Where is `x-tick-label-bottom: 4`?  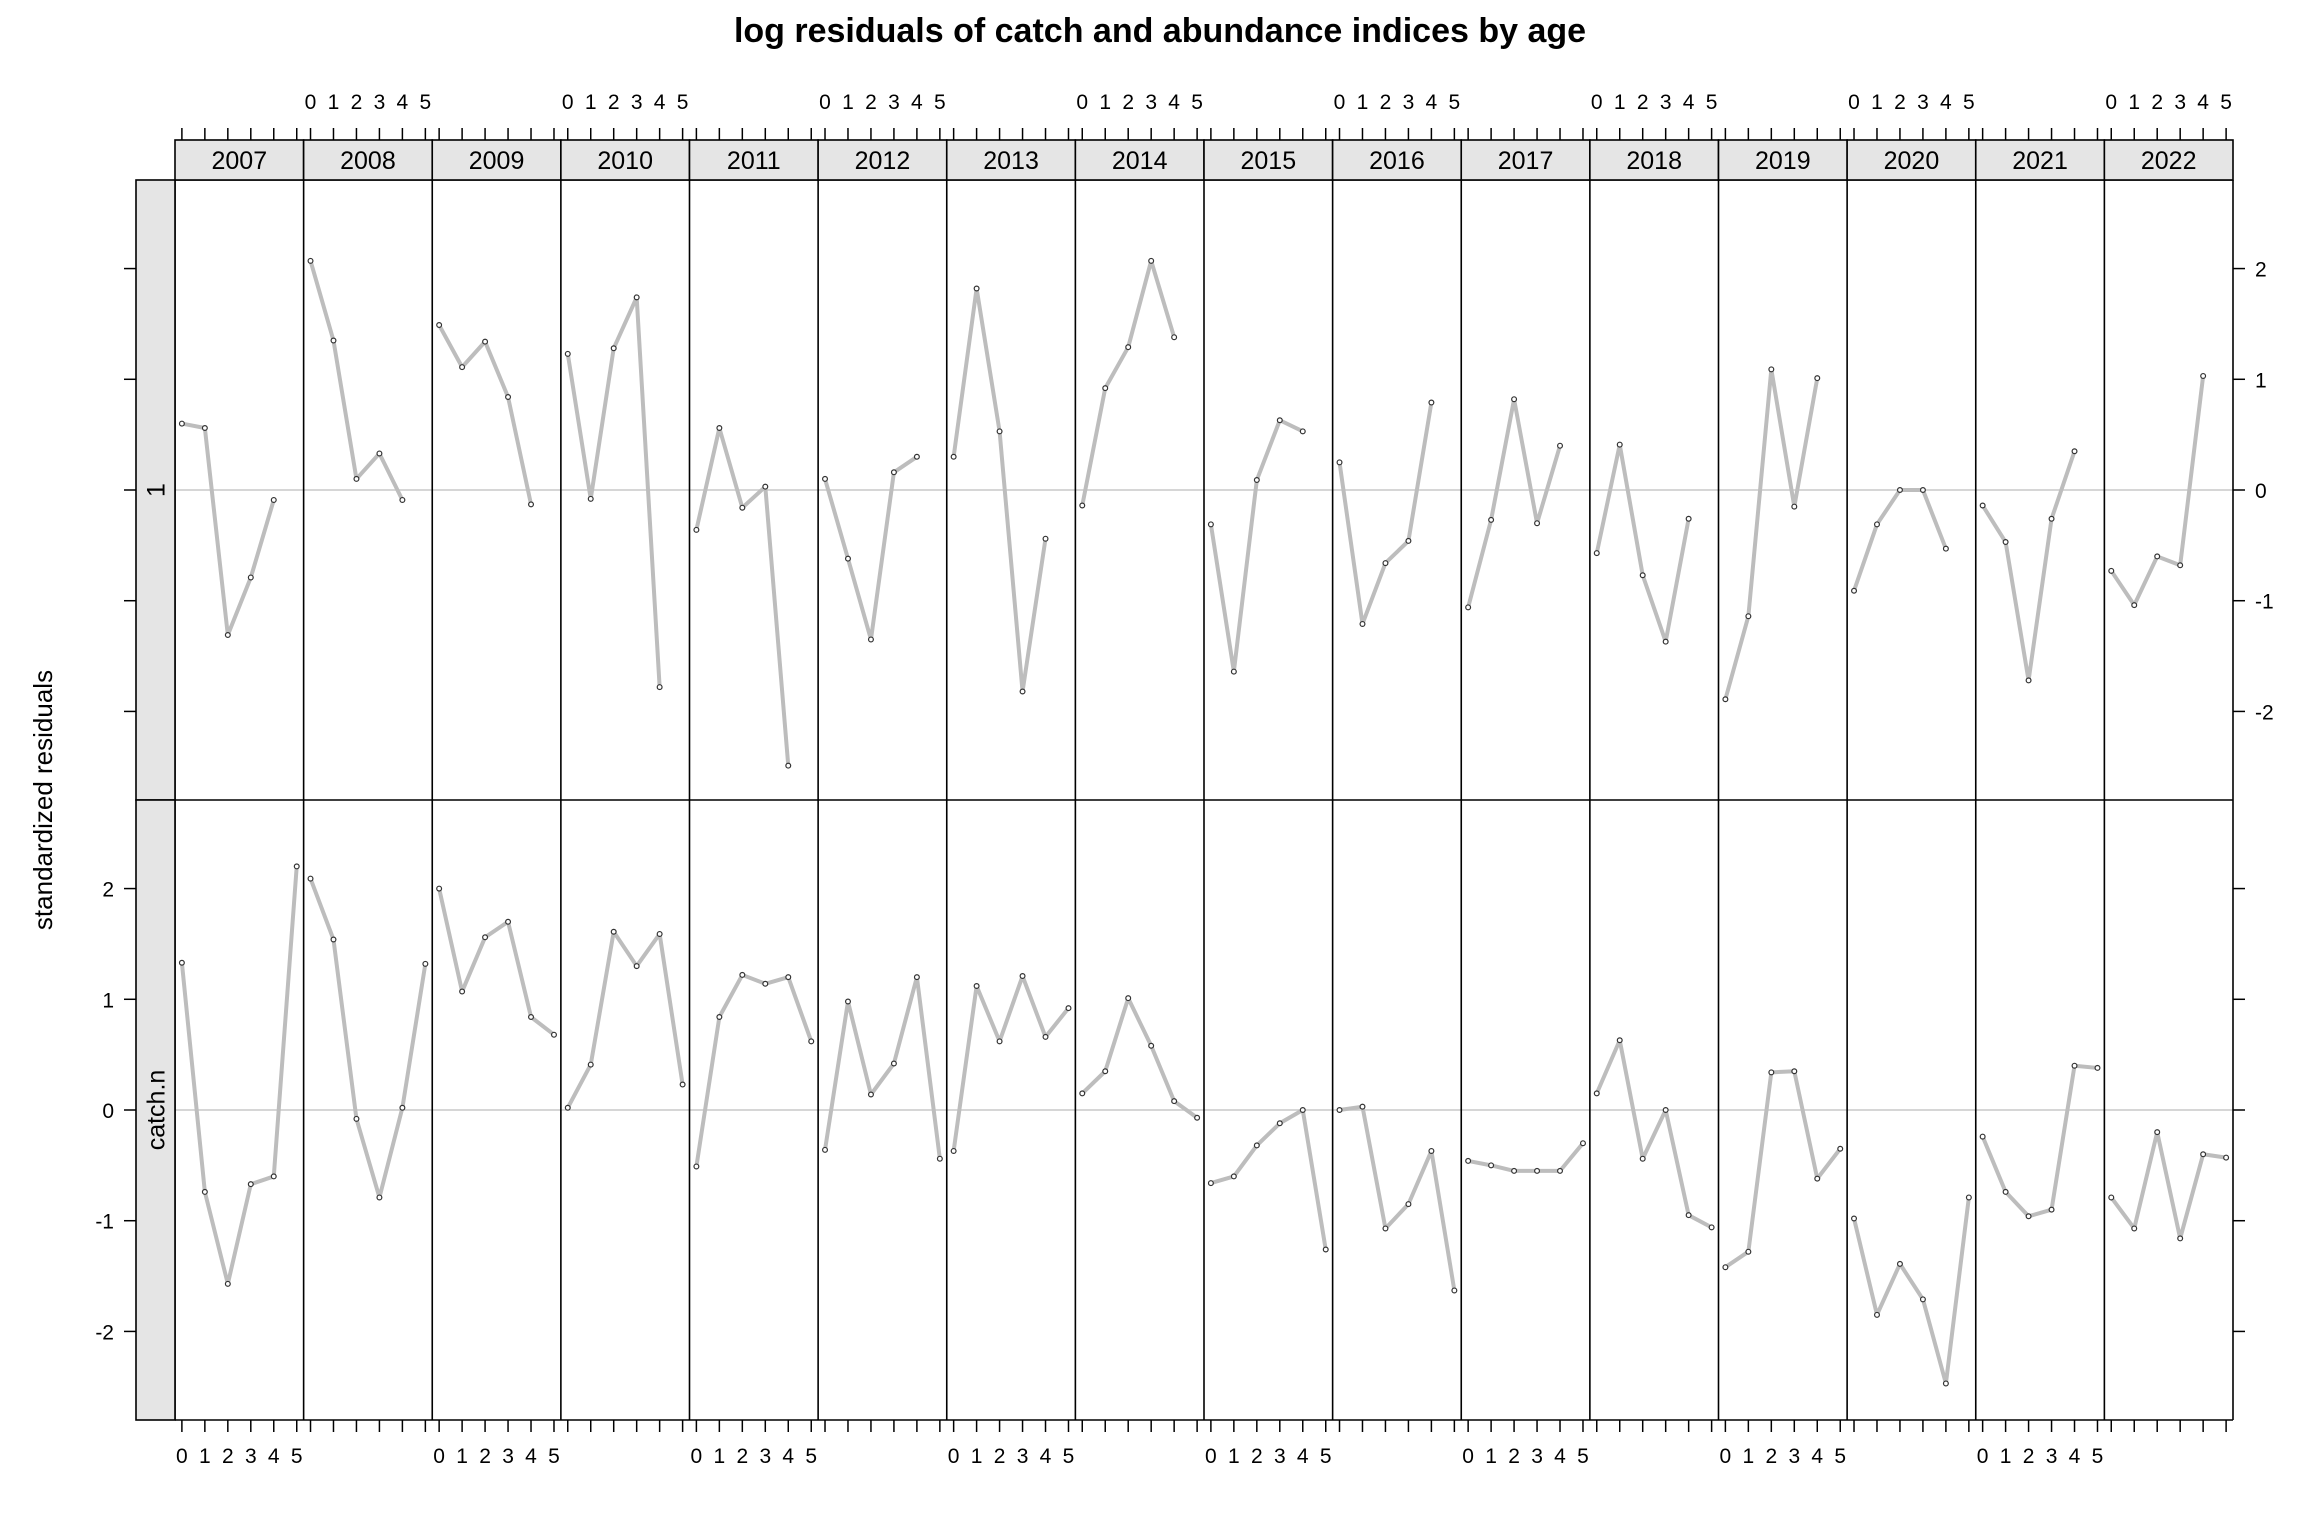 x-tick-label-bottom: 4 is located at coordinates (1817, 1456).